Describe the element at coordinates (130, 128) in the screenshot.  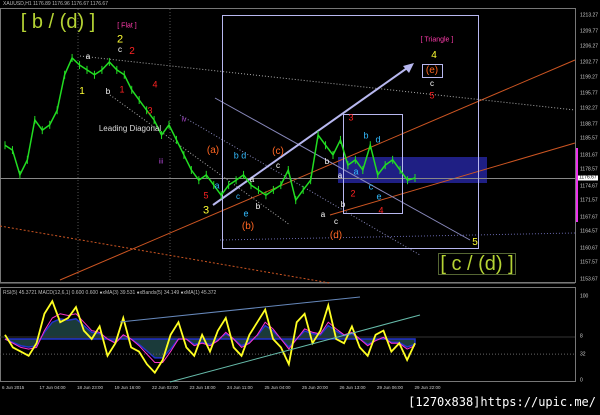
I see `wave-label: Leading Diagonal` at that location.